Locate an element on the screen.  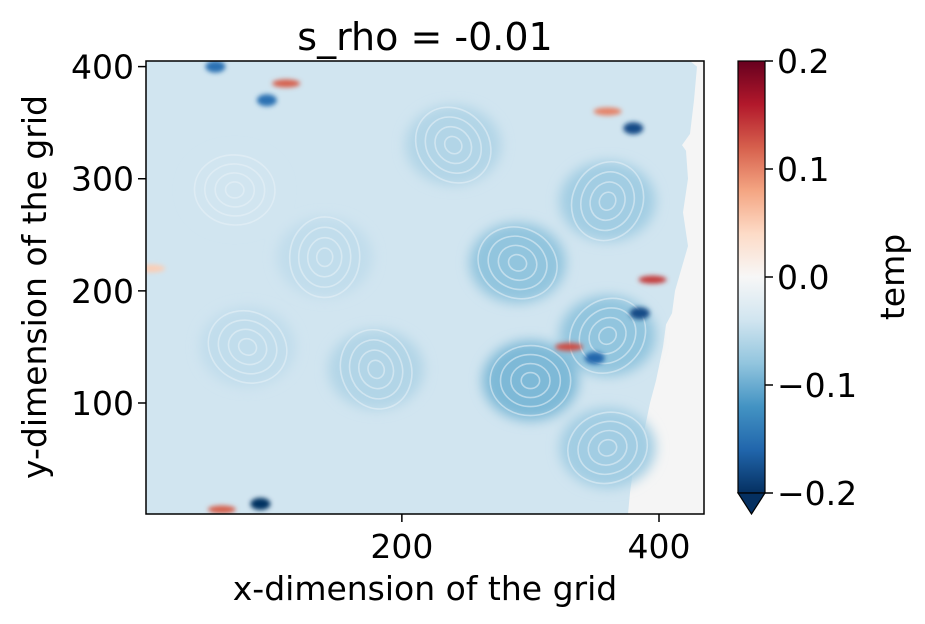
x-tick-label: 200 is located at coordinates (401, 546).